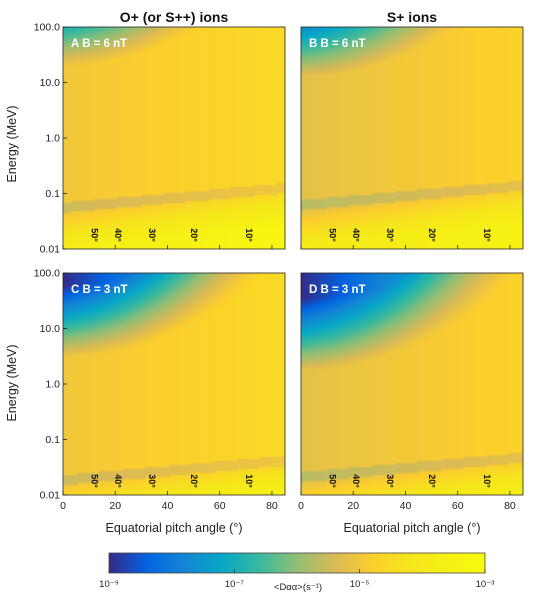 This screenshot has width=537, height=598. I want to click on column-title-right: S+ ions, so click(412, 17).